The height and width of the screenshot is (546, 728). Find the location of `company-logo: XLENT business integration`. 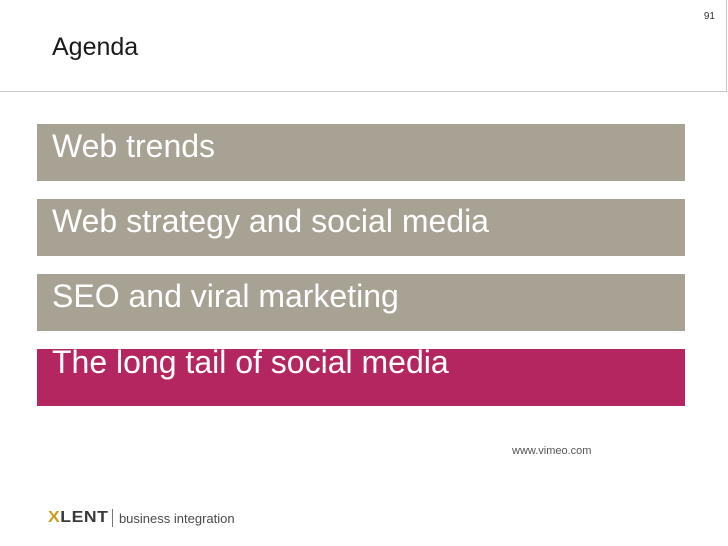

company-logo: XLENT business integration is located at coordinates (141, 518).